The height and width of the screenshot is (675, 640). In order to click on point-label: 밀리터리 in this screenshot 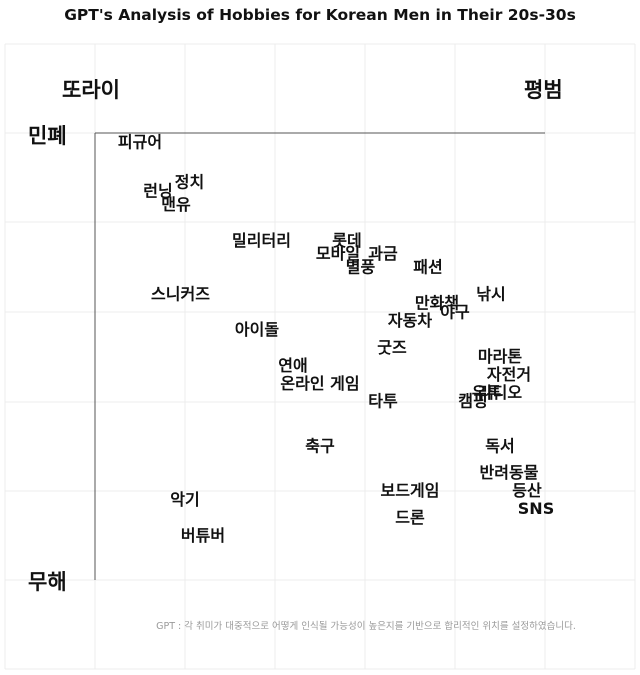, I will do `click(261, 240)`.